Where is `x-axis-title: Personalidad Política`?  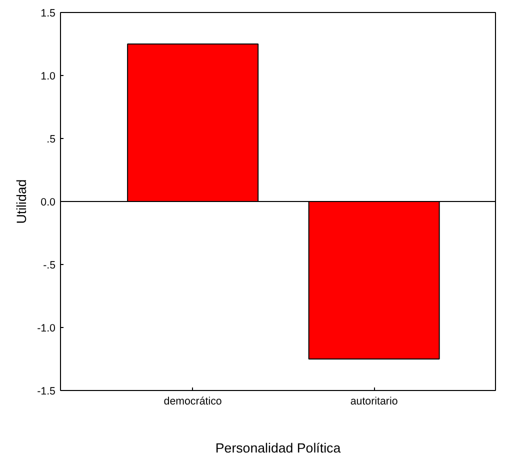
x-axis-title: Personalidad Política is located at coordinates (278, 448).